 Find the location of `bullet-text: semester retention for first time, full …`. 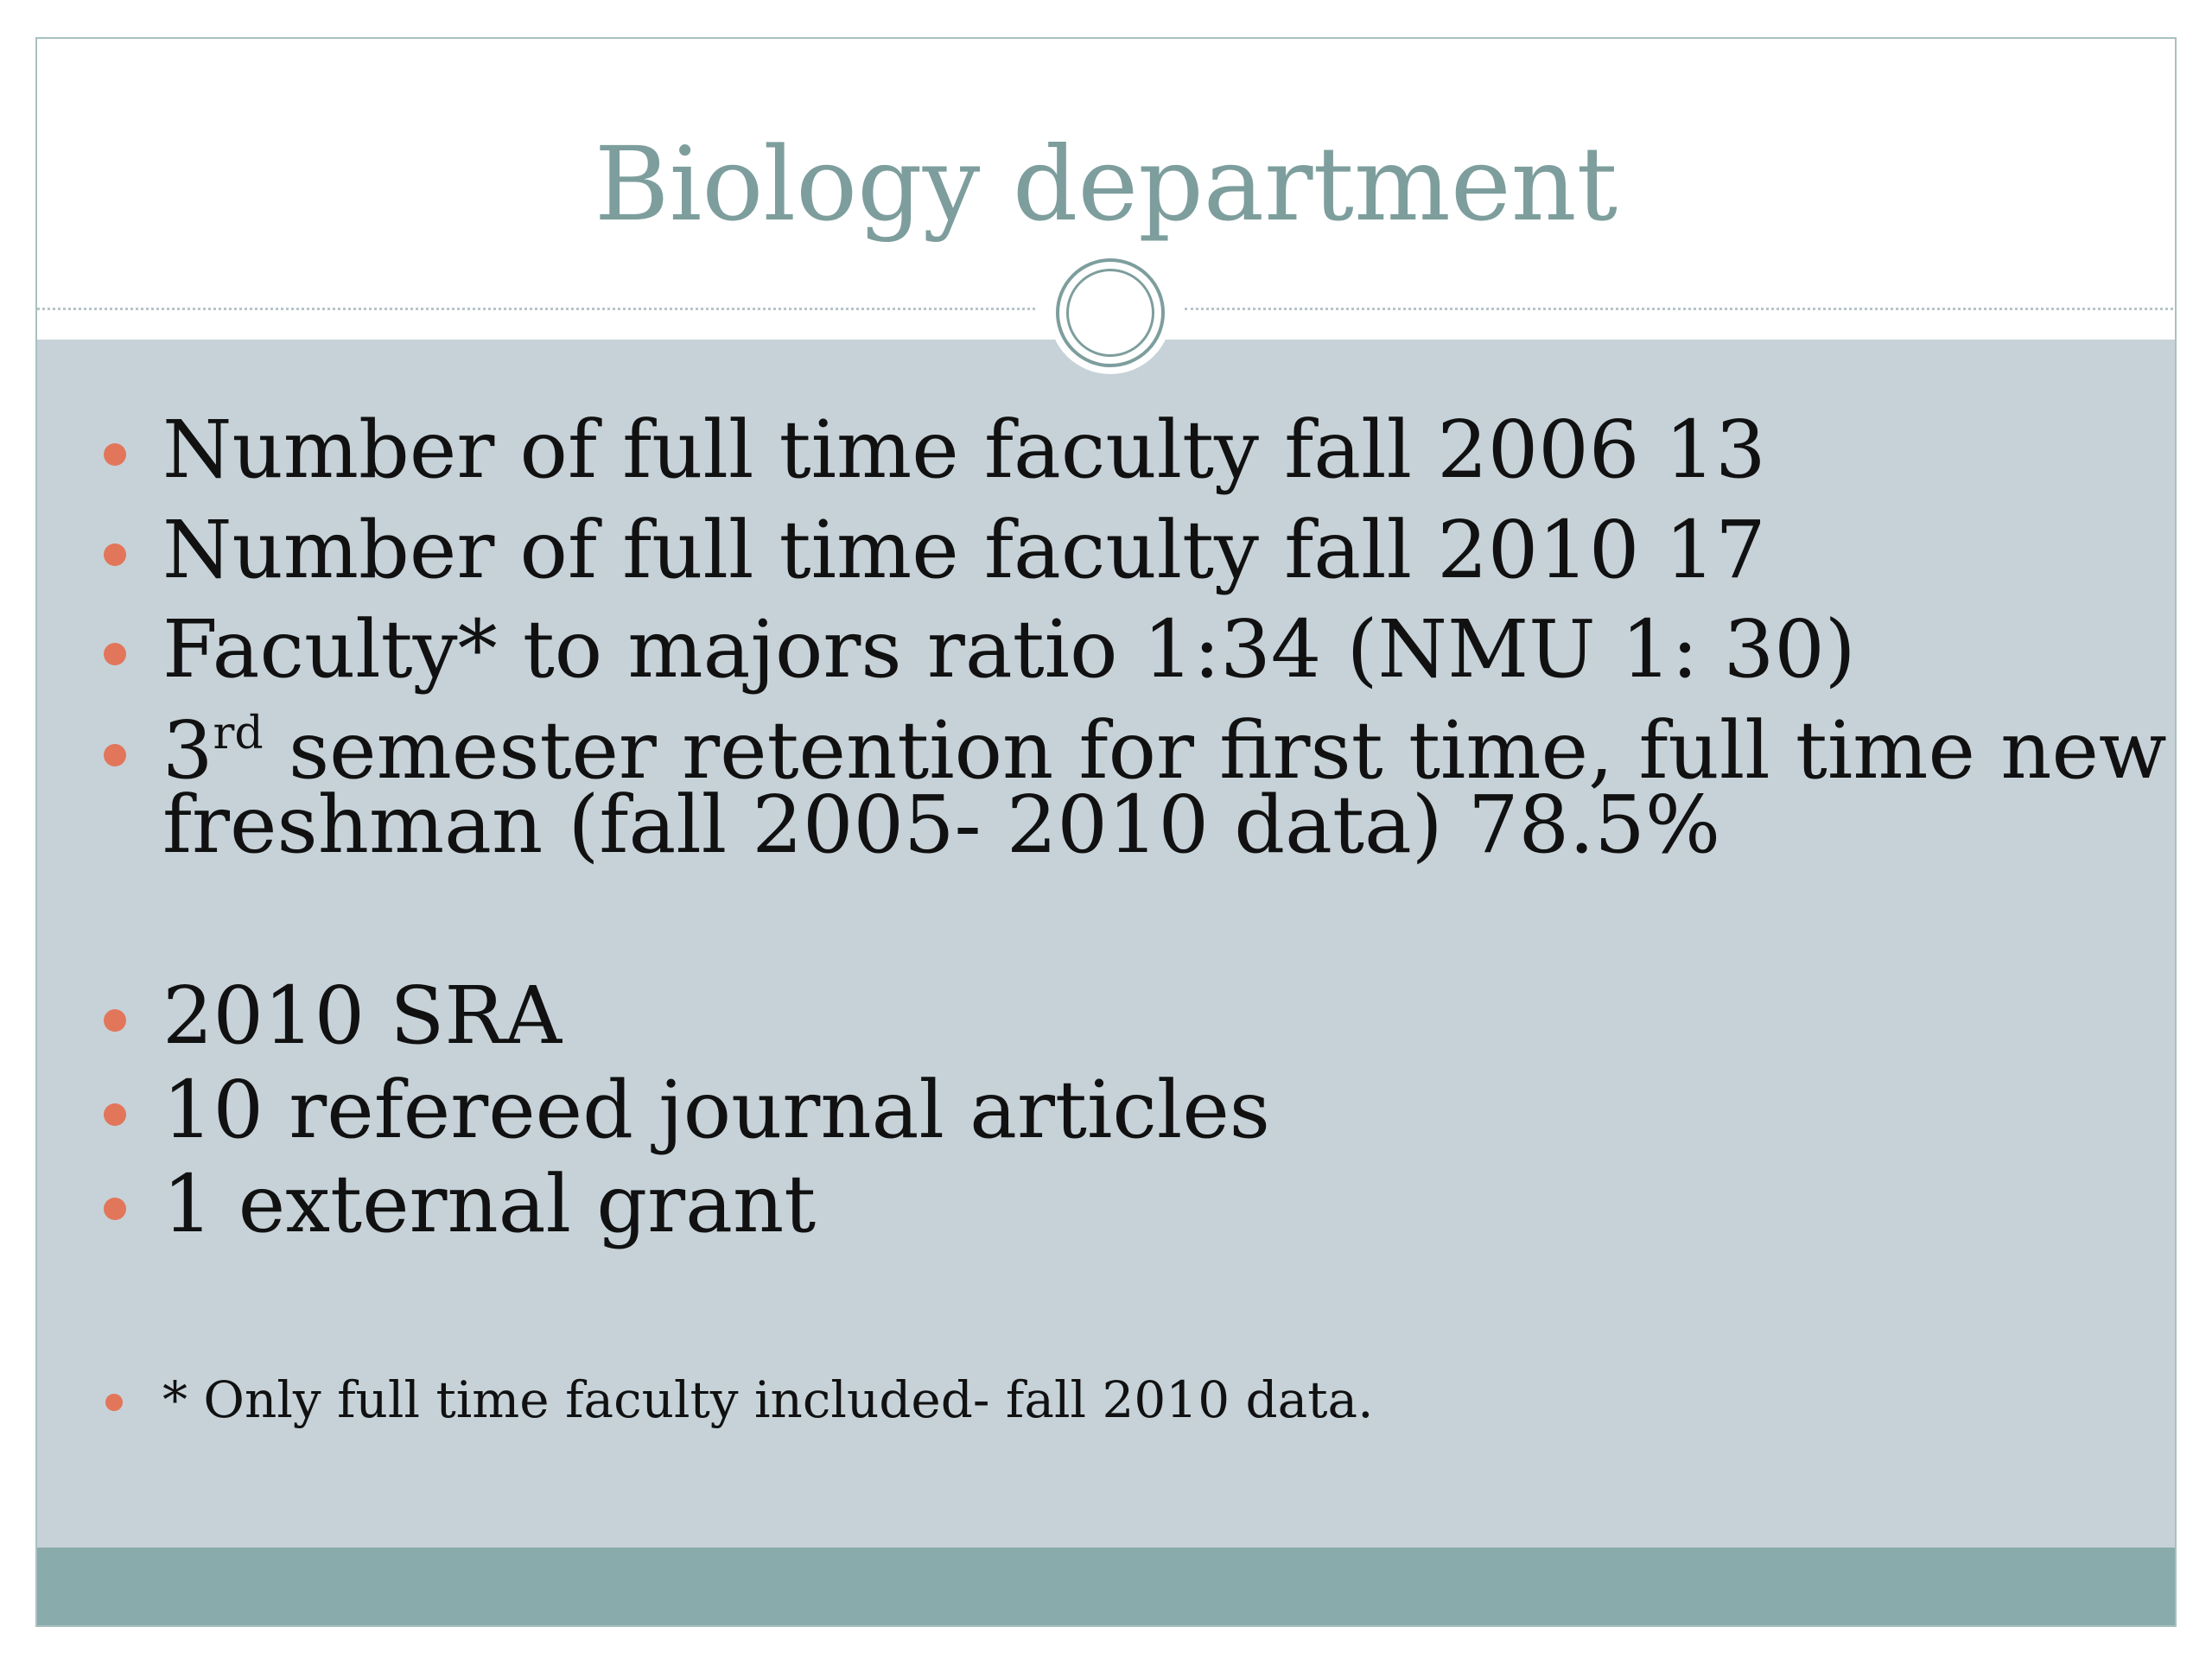

bullet-text: semester retention for first time, full … is located at coordinates (1215, 750).